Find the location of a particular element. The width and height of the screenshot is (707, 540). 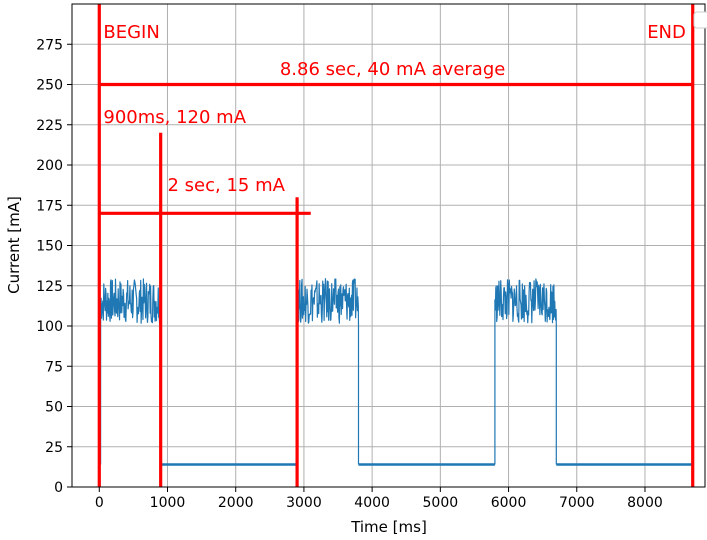

y-axis-title: Current [mA] is located at coordinates (14, 245).